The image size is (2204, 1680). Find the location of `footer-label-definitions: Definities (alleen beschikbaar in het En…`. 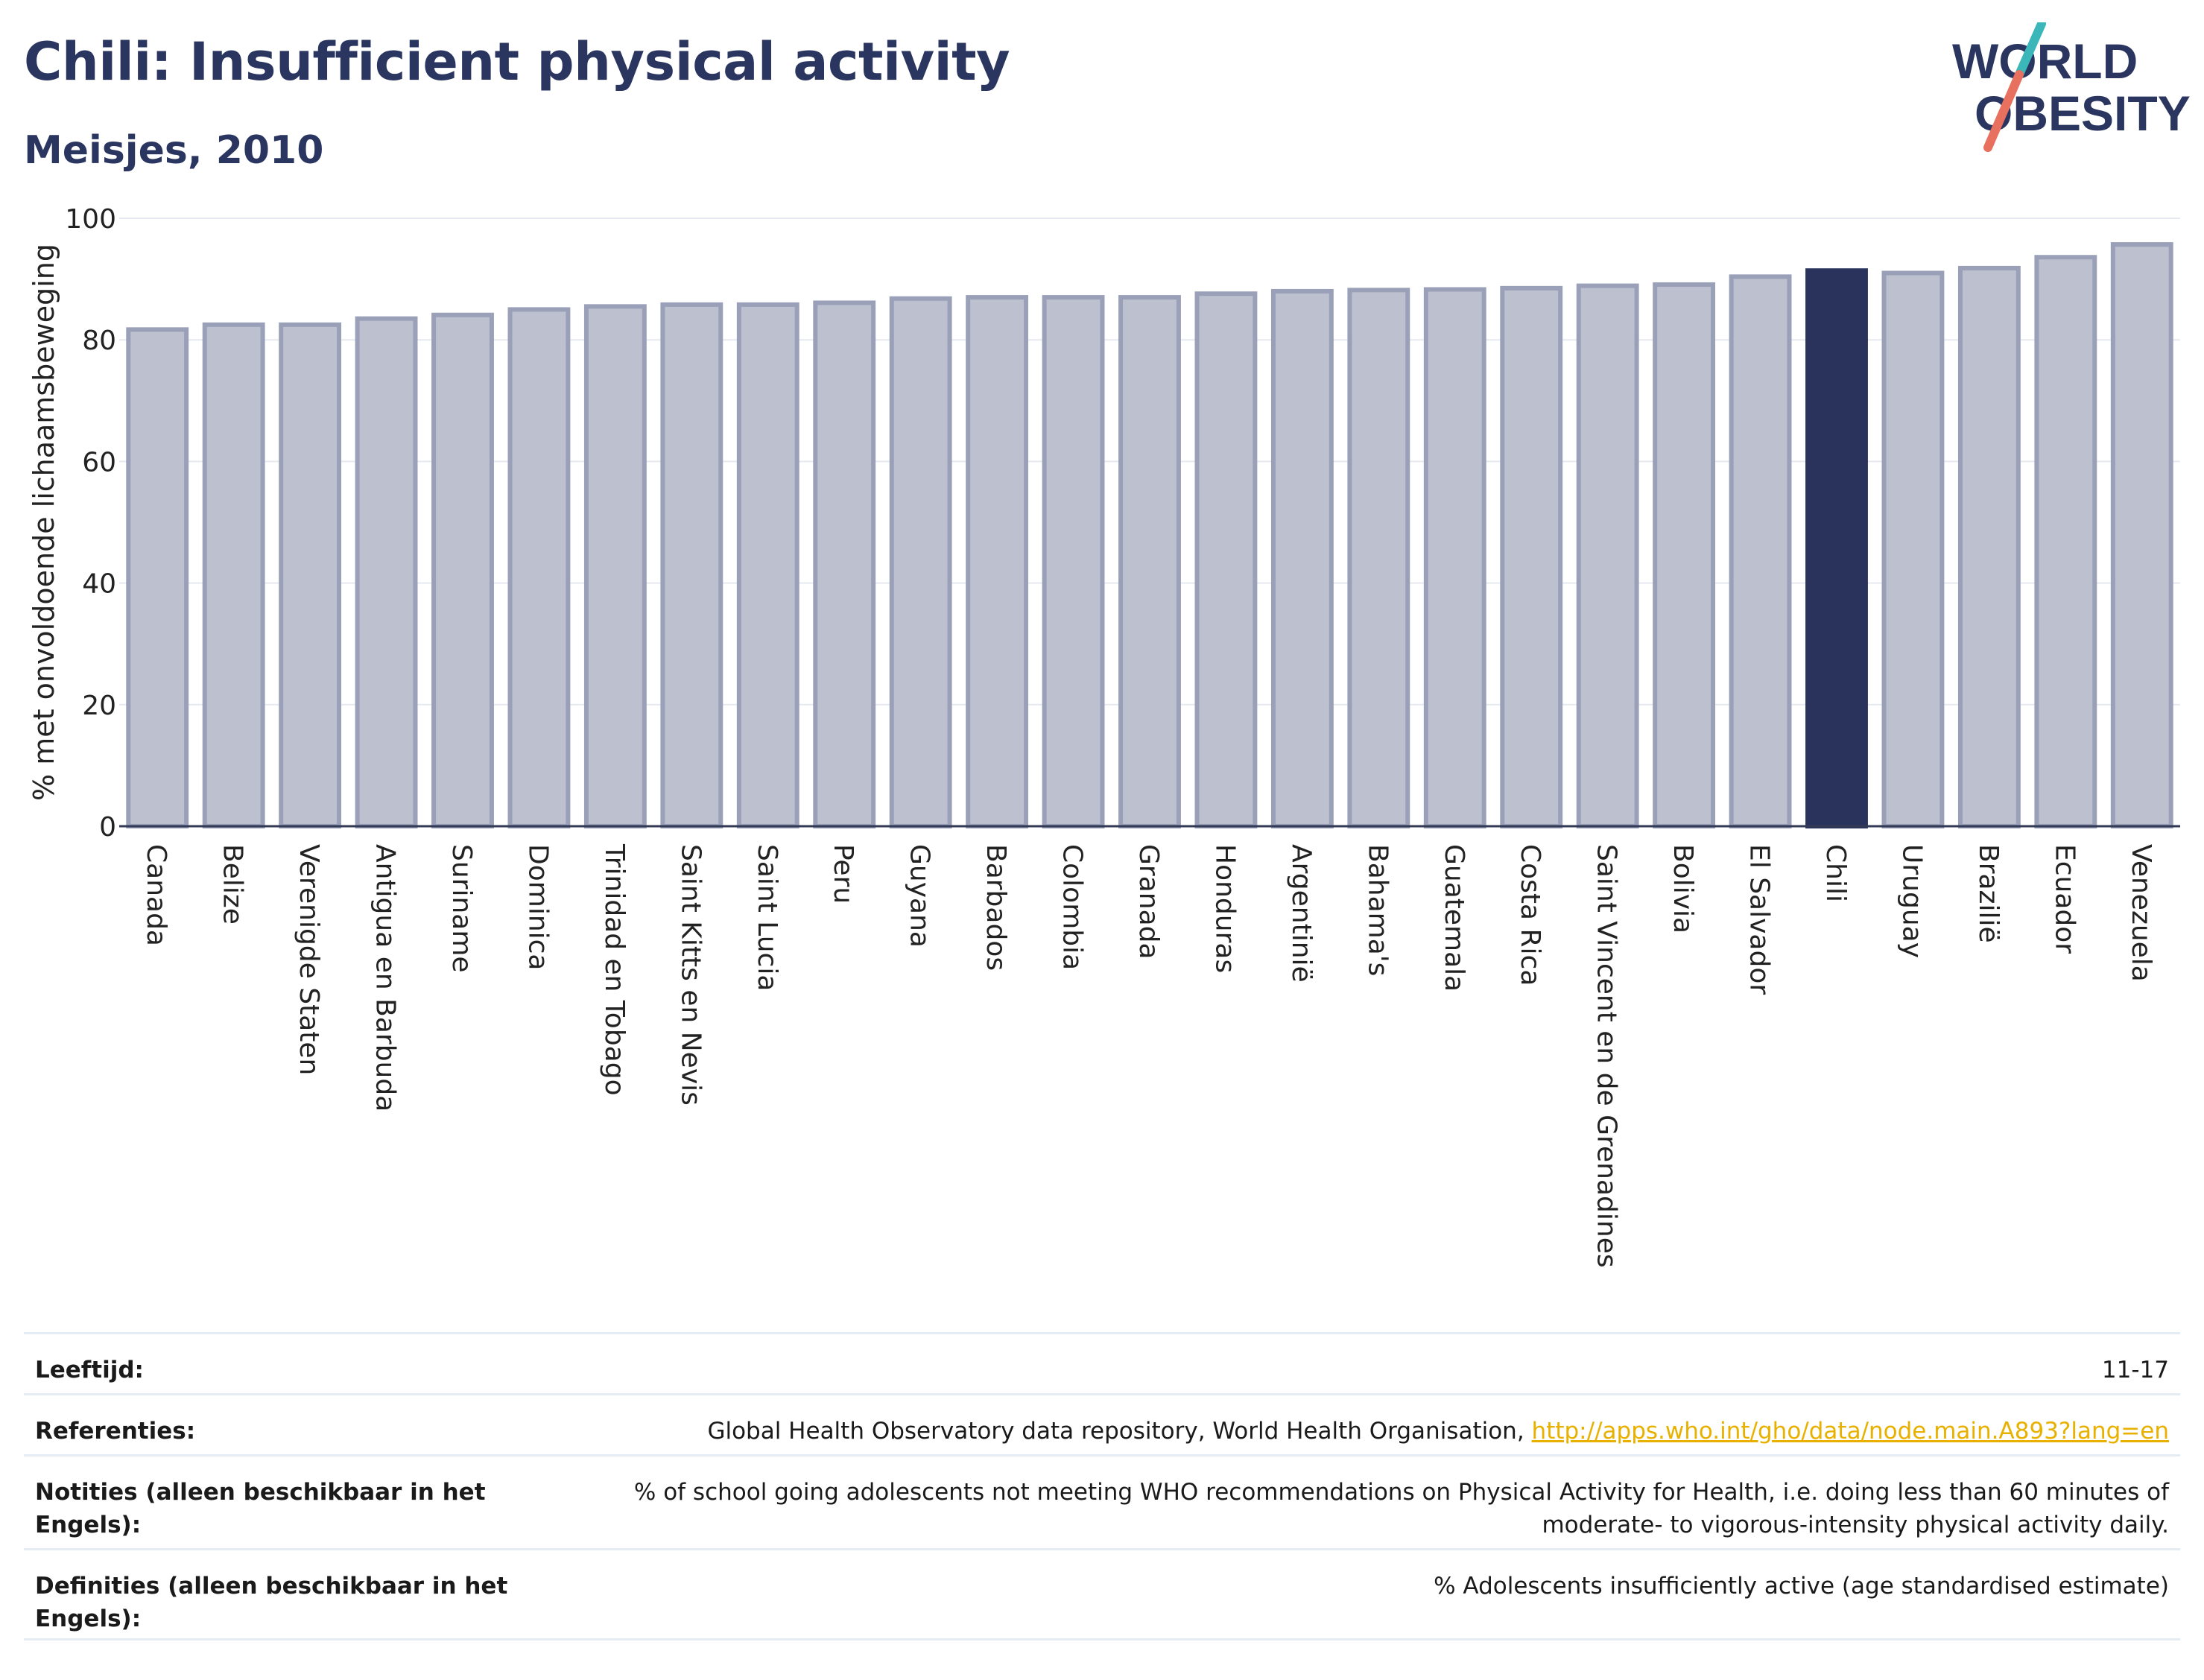

footer-label-definitions: Definities (alleen beschikbaar in het En… is located at coordinates (271, 1602).